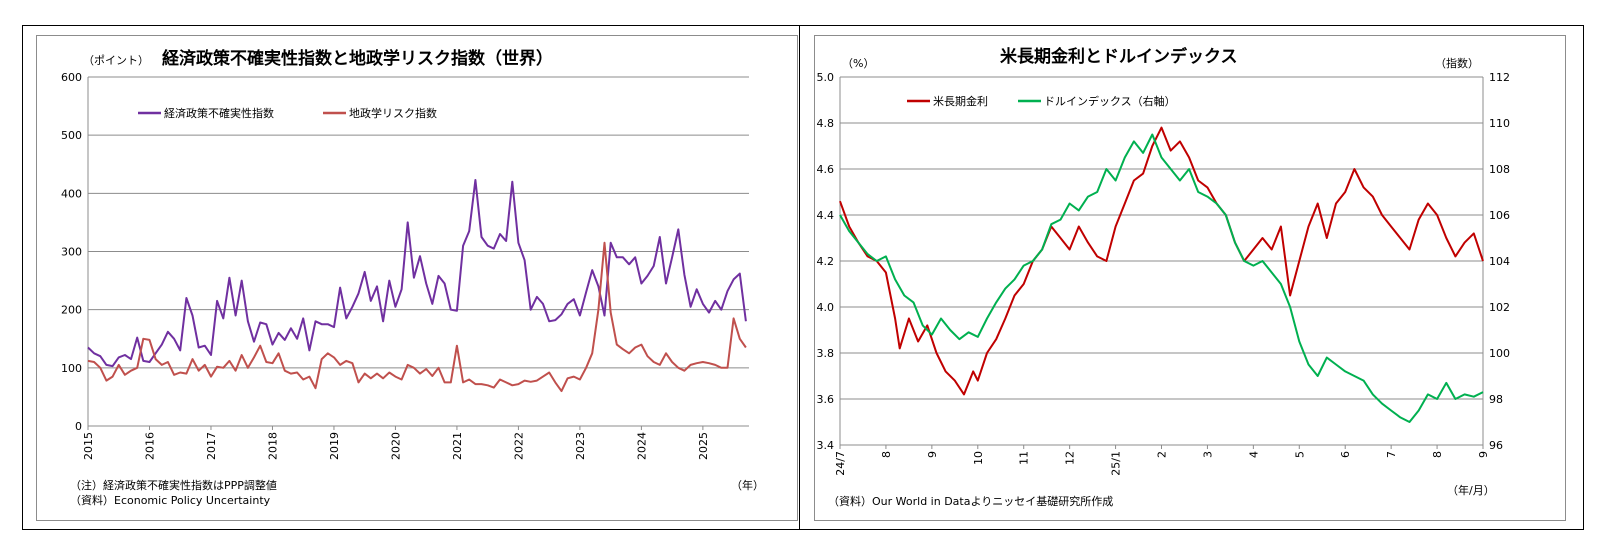 The height and width of the screenshot is (554, 1603). What do you see at coordinates (826, 123) in the screenshot?
I see `y-tick-label: 4.8` at bounding box center [826, 123].